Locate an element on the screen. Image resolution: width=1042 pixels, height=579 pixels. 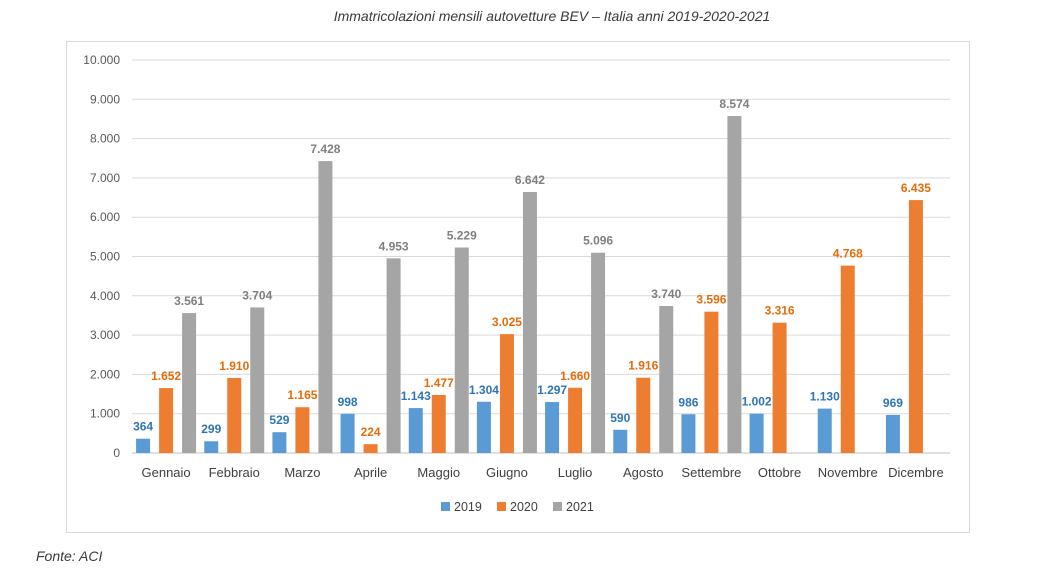
bar-2020-maggio is located at coordinates (438, 423).